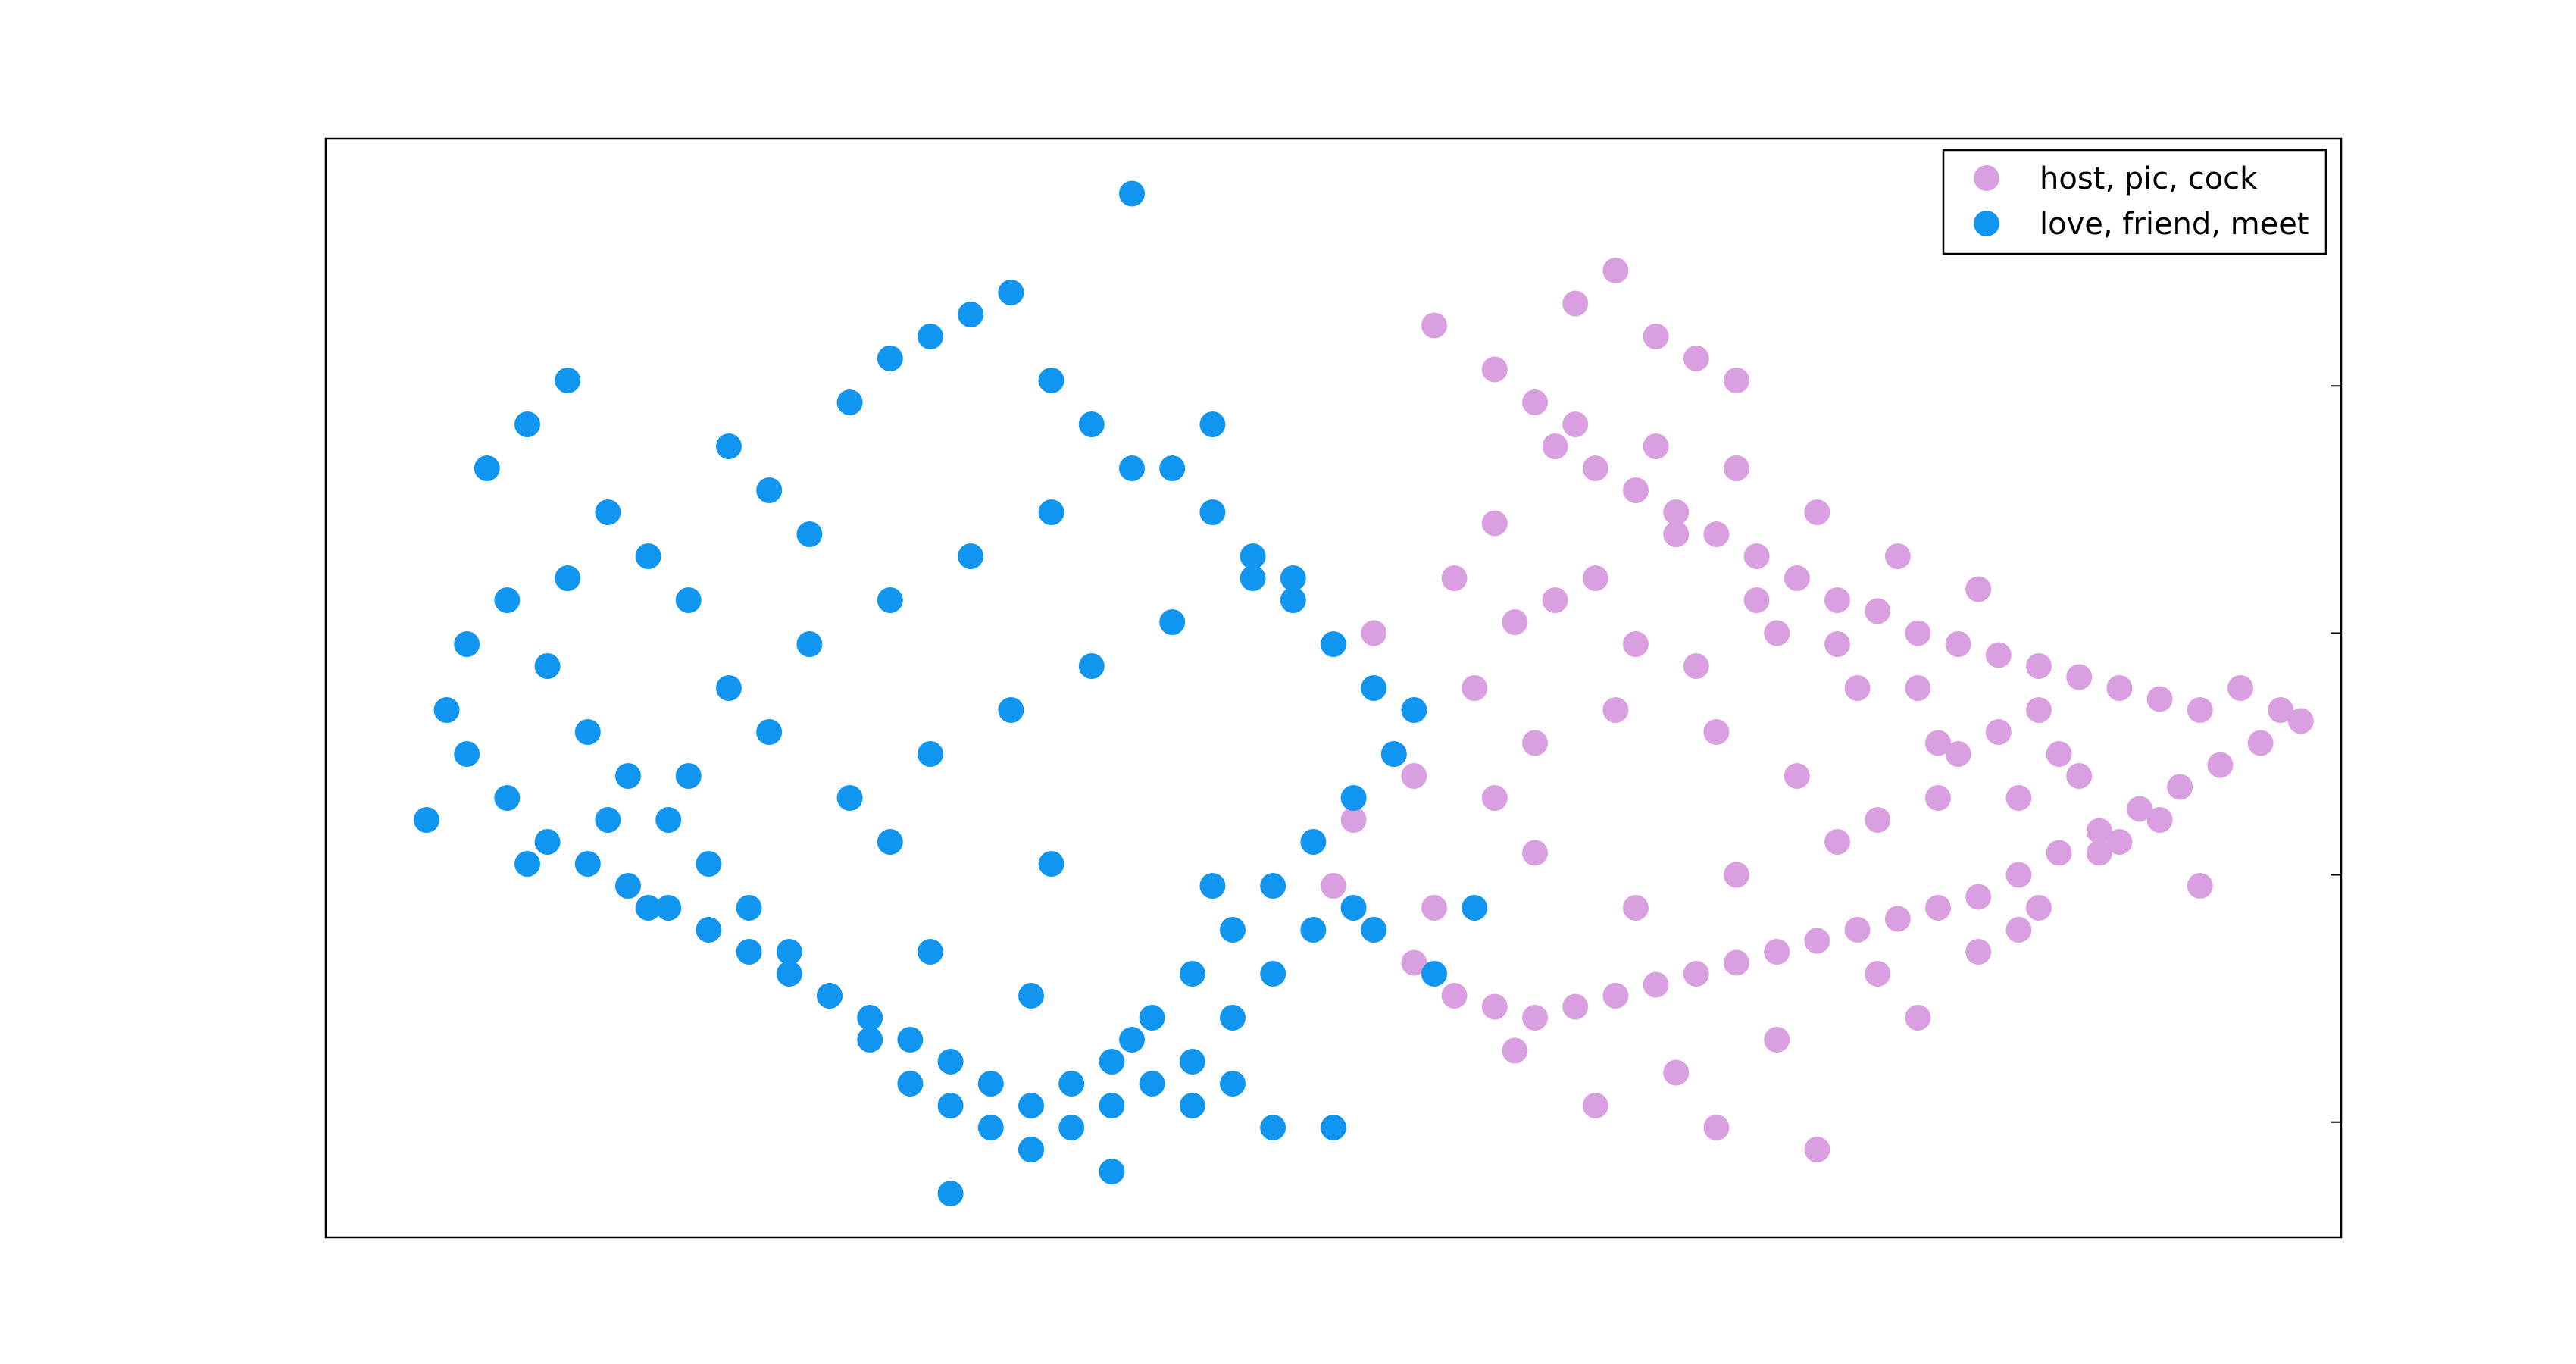 The height and width of the screenshot is (1364, 2576). What do you see at coordinates (2149, 178) in the screenshot?
I see `legend-label-host-pic-cock: host, pic, cock` at bounding box center [2149, 178].